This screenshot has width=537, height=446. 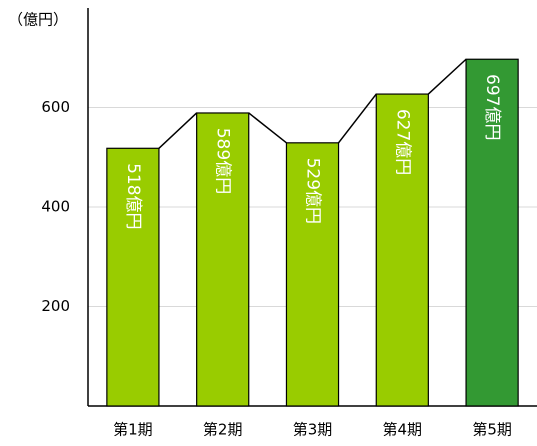 What do you see at coordinates (313, 191) in the screenshot?
I see `value-label: 529億円` at bounding box center [313, 191].